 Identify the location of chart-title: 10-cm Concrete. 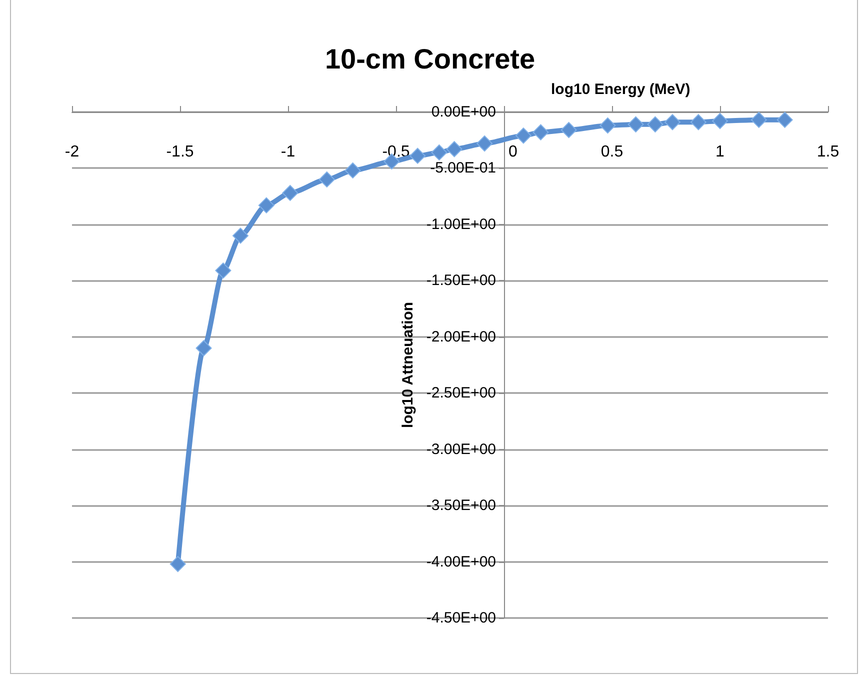
(430, 59).